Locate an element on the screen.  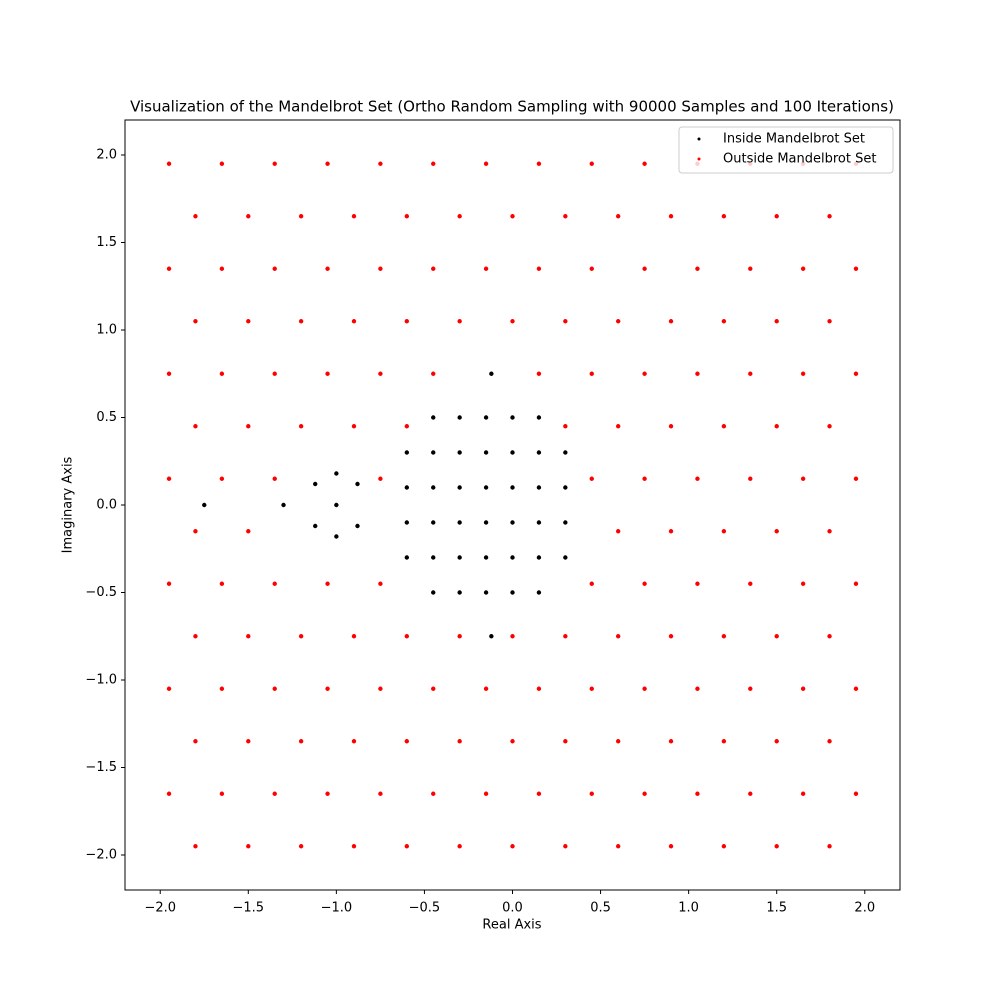
x-axis-label: Real Axis is located at coordinates (511, 925).